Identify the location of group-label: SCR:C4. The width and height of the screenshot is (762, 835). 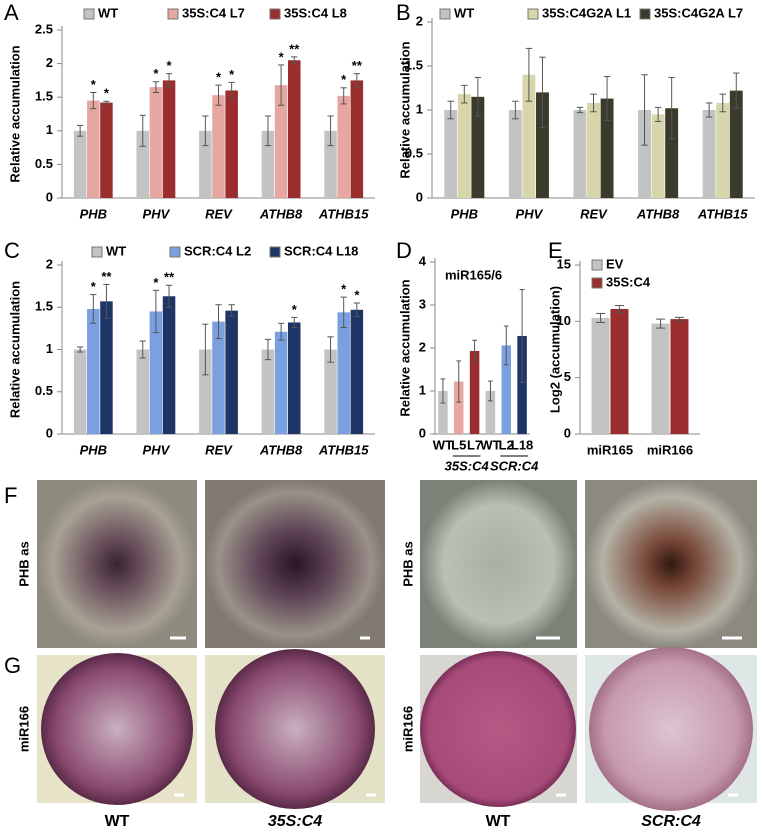
(514, 465).